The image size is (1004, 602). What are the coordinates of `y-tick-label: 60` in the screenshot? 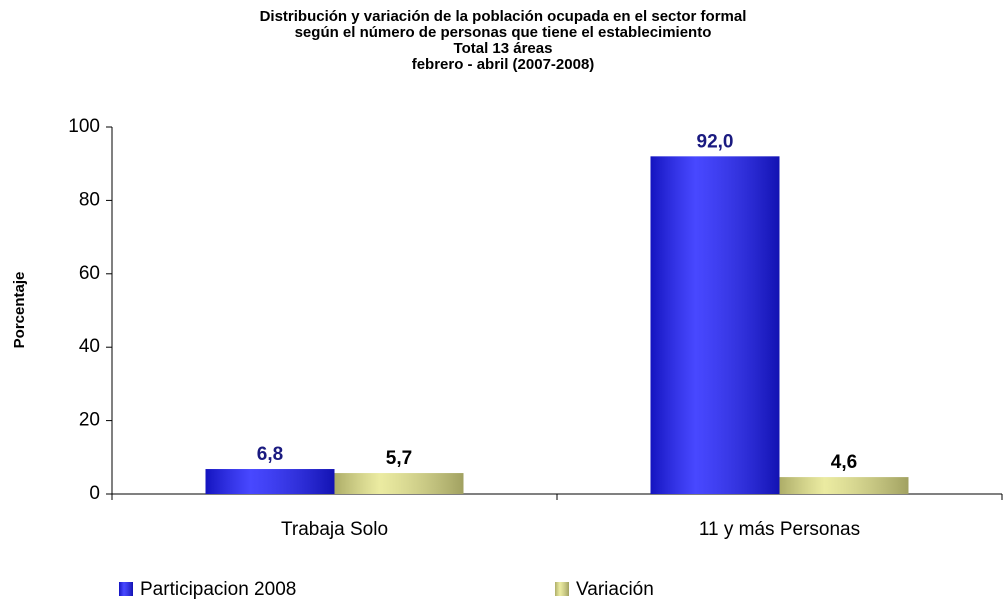 It's located at (89, 273).